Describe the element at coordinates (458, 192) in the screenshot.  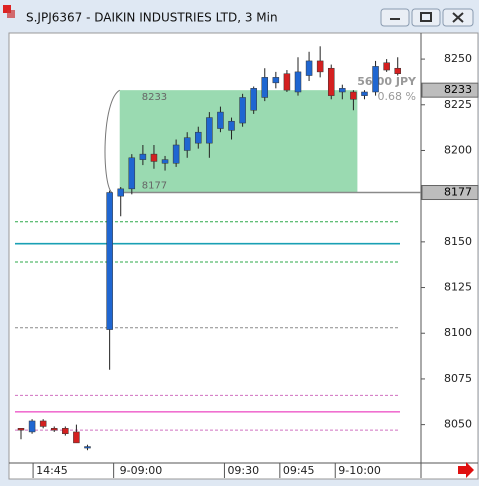
I see `price-marker-label: 8177` at that location.